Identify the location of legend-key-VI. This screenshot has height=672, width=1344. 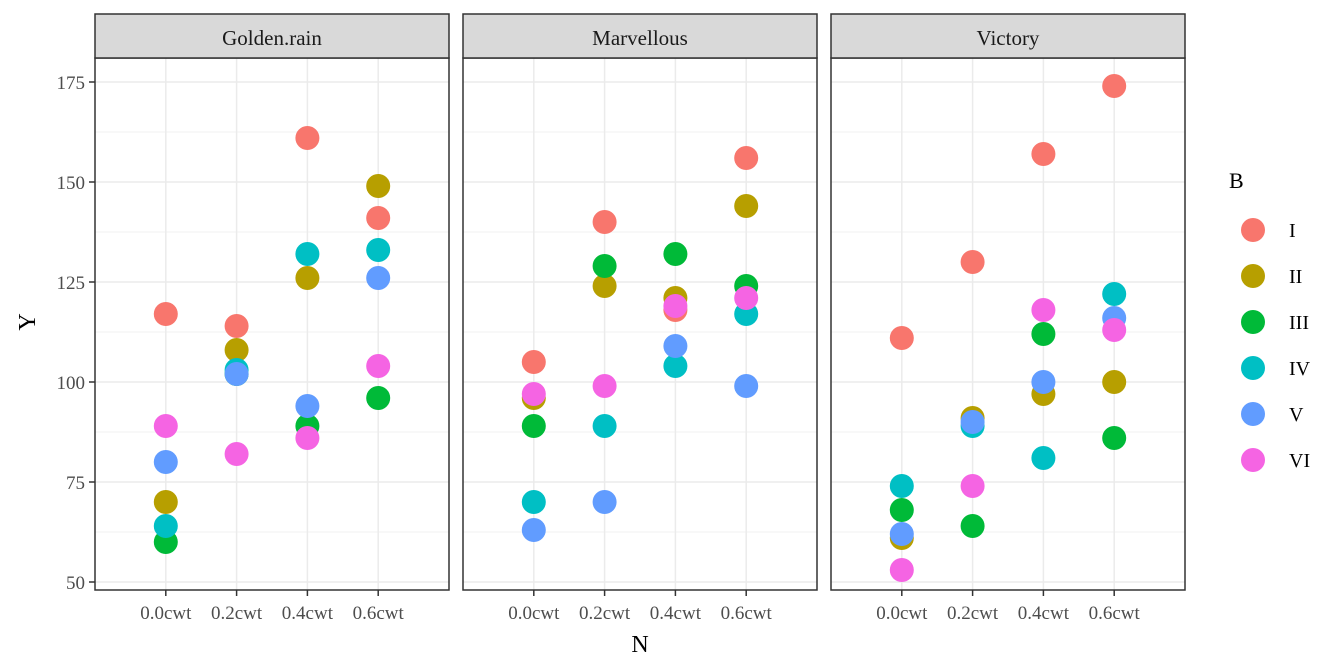
(1253, 460).